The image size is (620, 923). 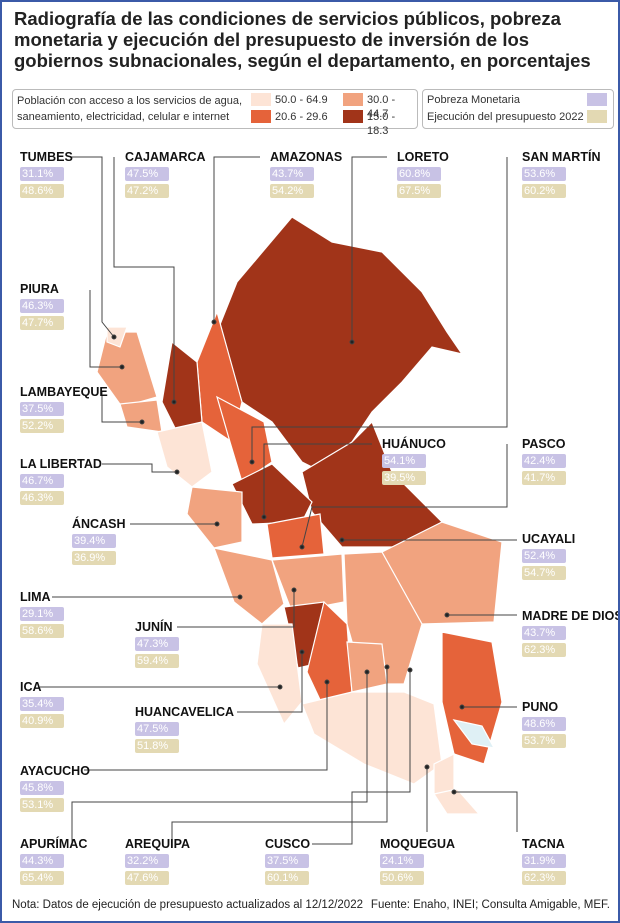 I want to click on department-name: PUNO, so click(x=540, y=707).